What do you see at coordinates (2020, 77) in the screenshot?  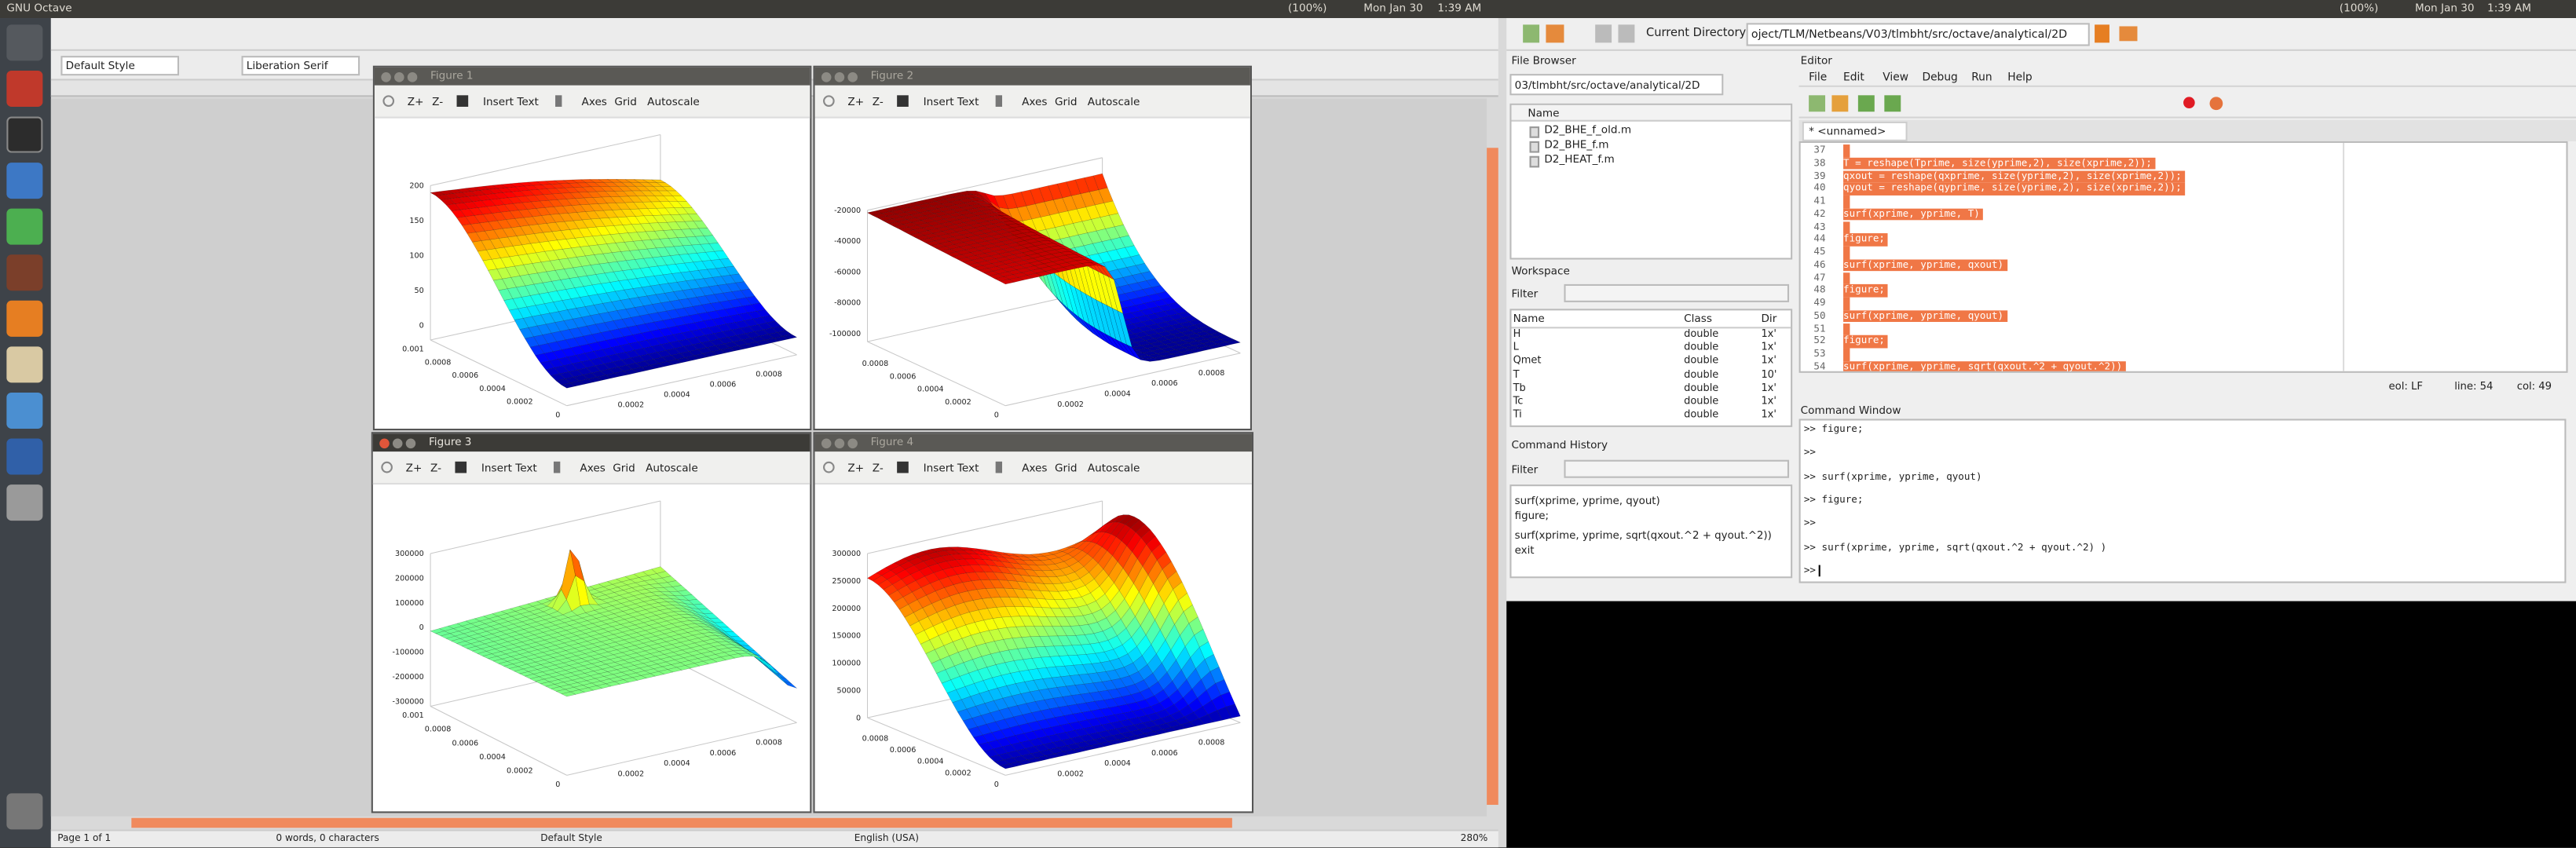 I see `menu-item: Help` at bounding box center [2020, 77].